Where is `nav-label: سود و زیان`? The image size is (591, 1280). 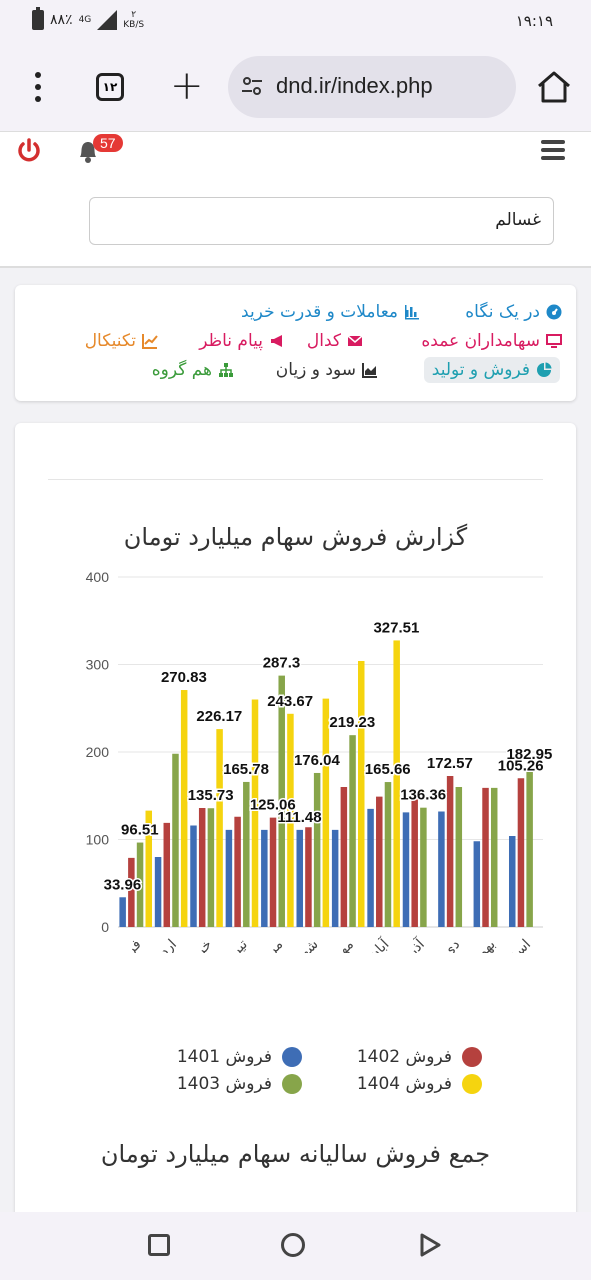 nav-label: سود و زیان is located at coordinates (315, 370).